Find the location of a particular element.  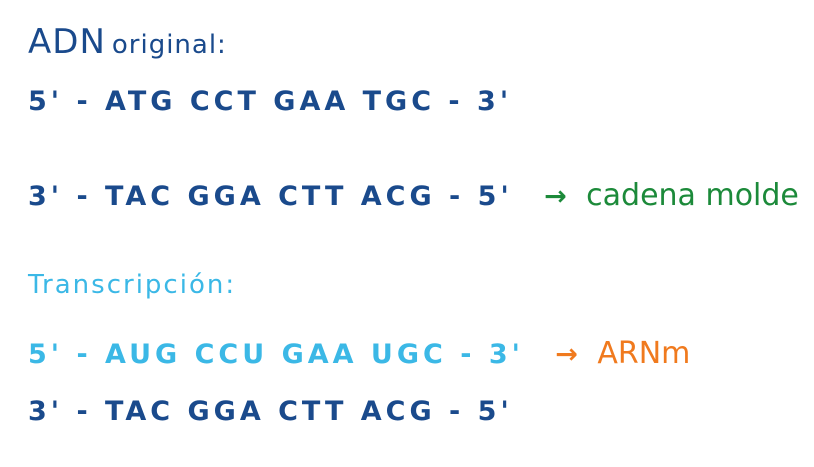

title-main: ADN is located at coordinates (67, 42).